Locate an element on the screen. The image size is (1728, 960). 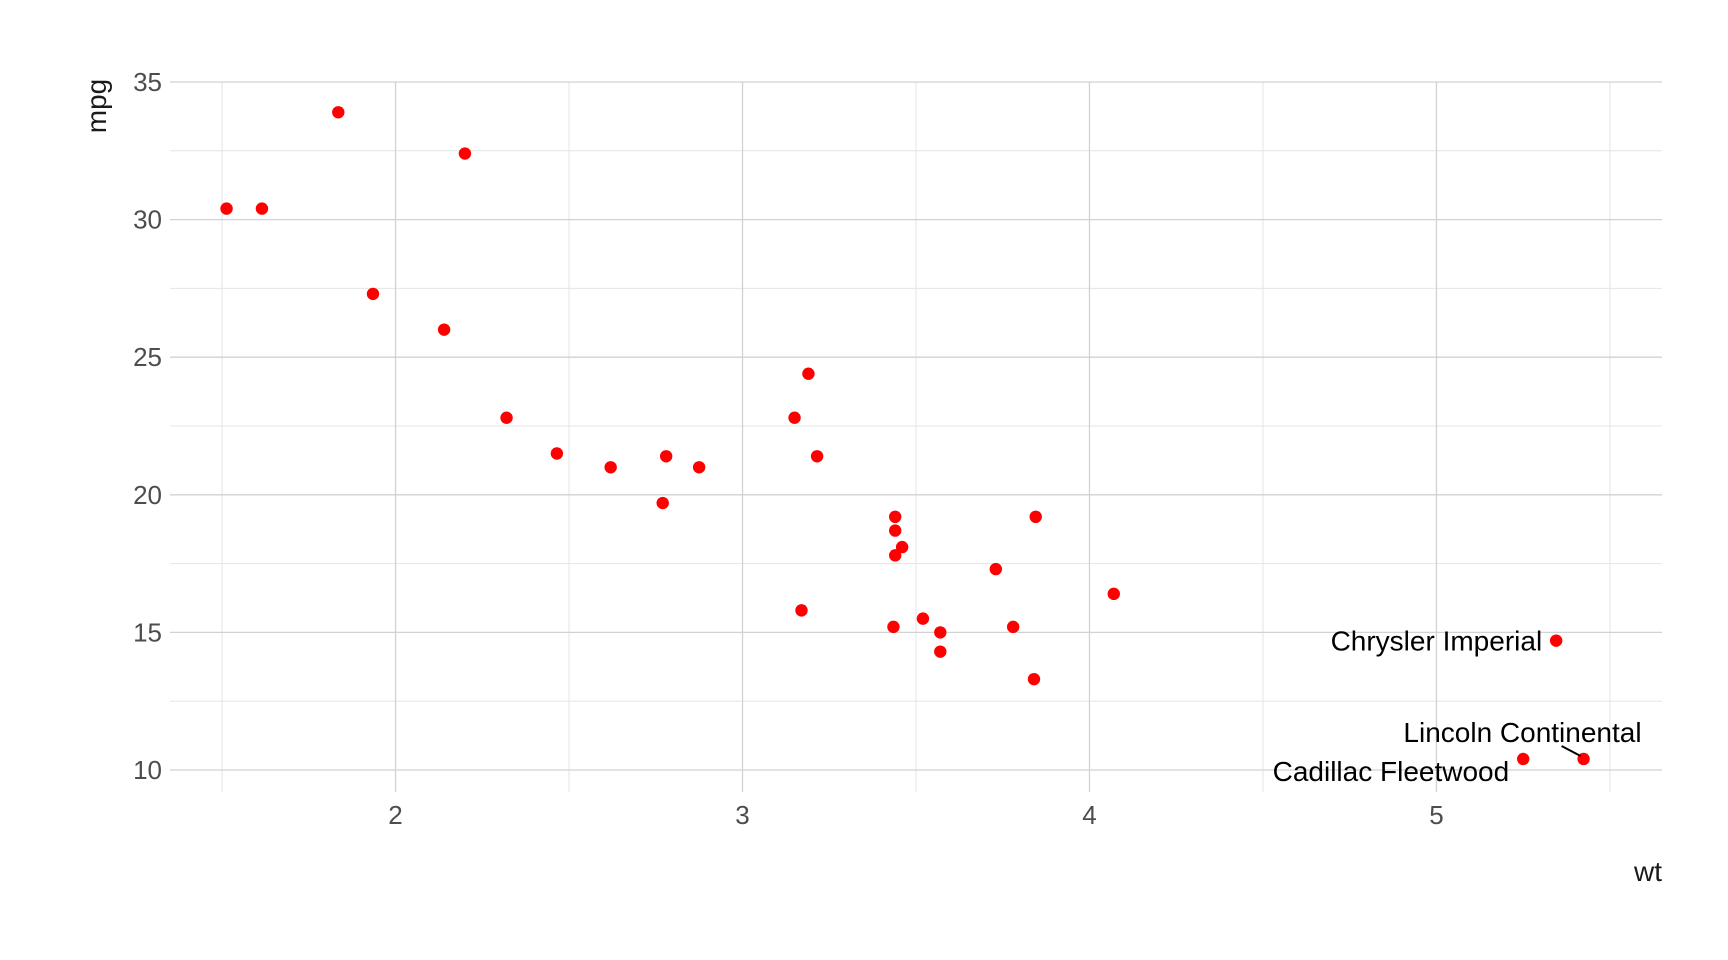
point-annotation: Chrysler Imperial is located at coordinates (1437, 641).